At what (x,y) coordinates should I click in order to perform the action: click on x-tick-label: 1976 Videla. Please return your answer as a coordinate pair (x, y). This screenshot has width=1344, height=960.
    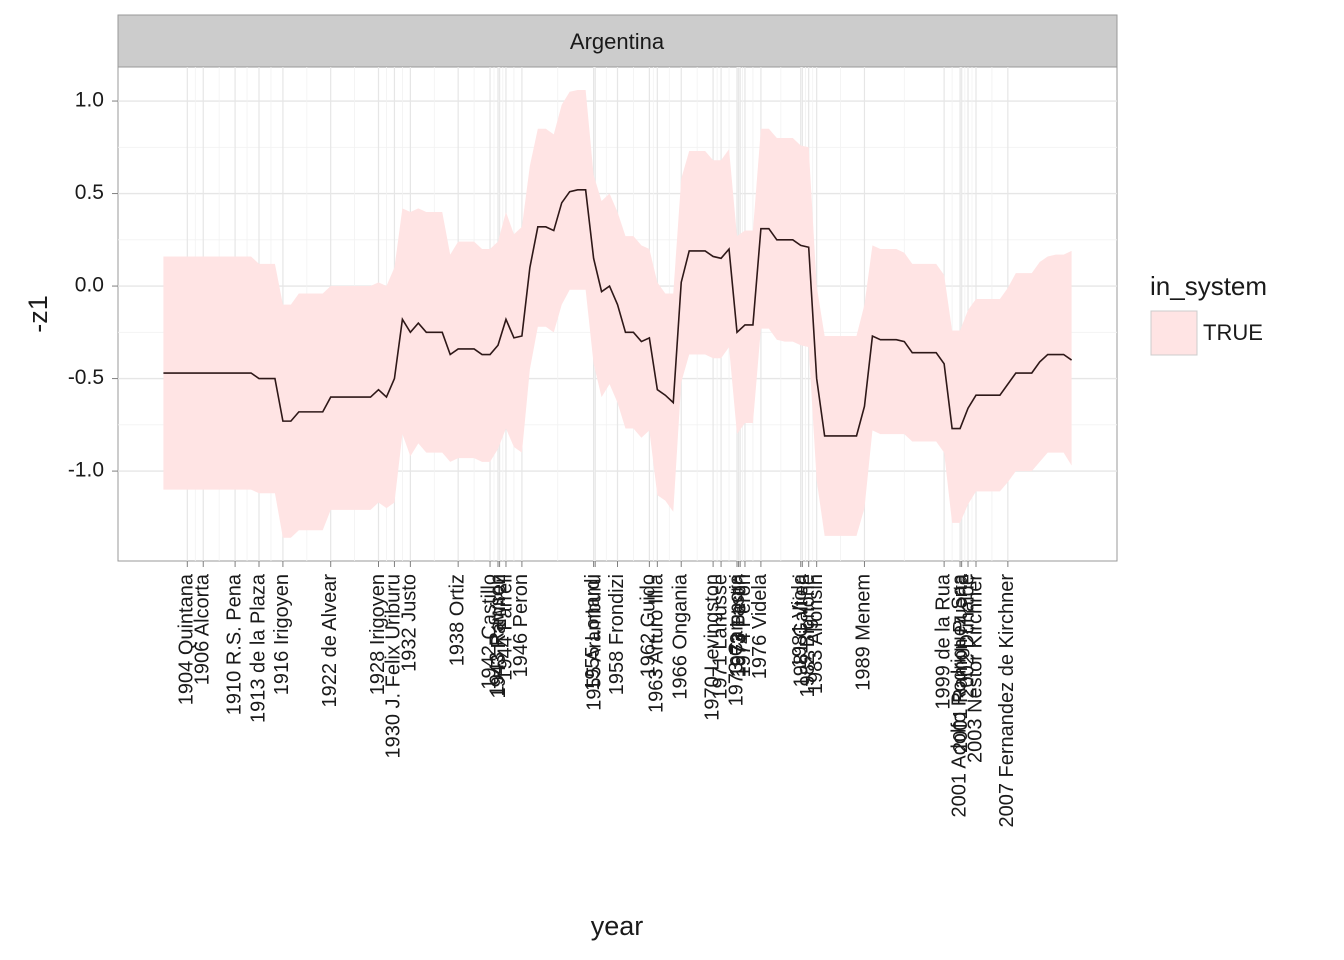
    Looking at the image, I should click on (760, 626).